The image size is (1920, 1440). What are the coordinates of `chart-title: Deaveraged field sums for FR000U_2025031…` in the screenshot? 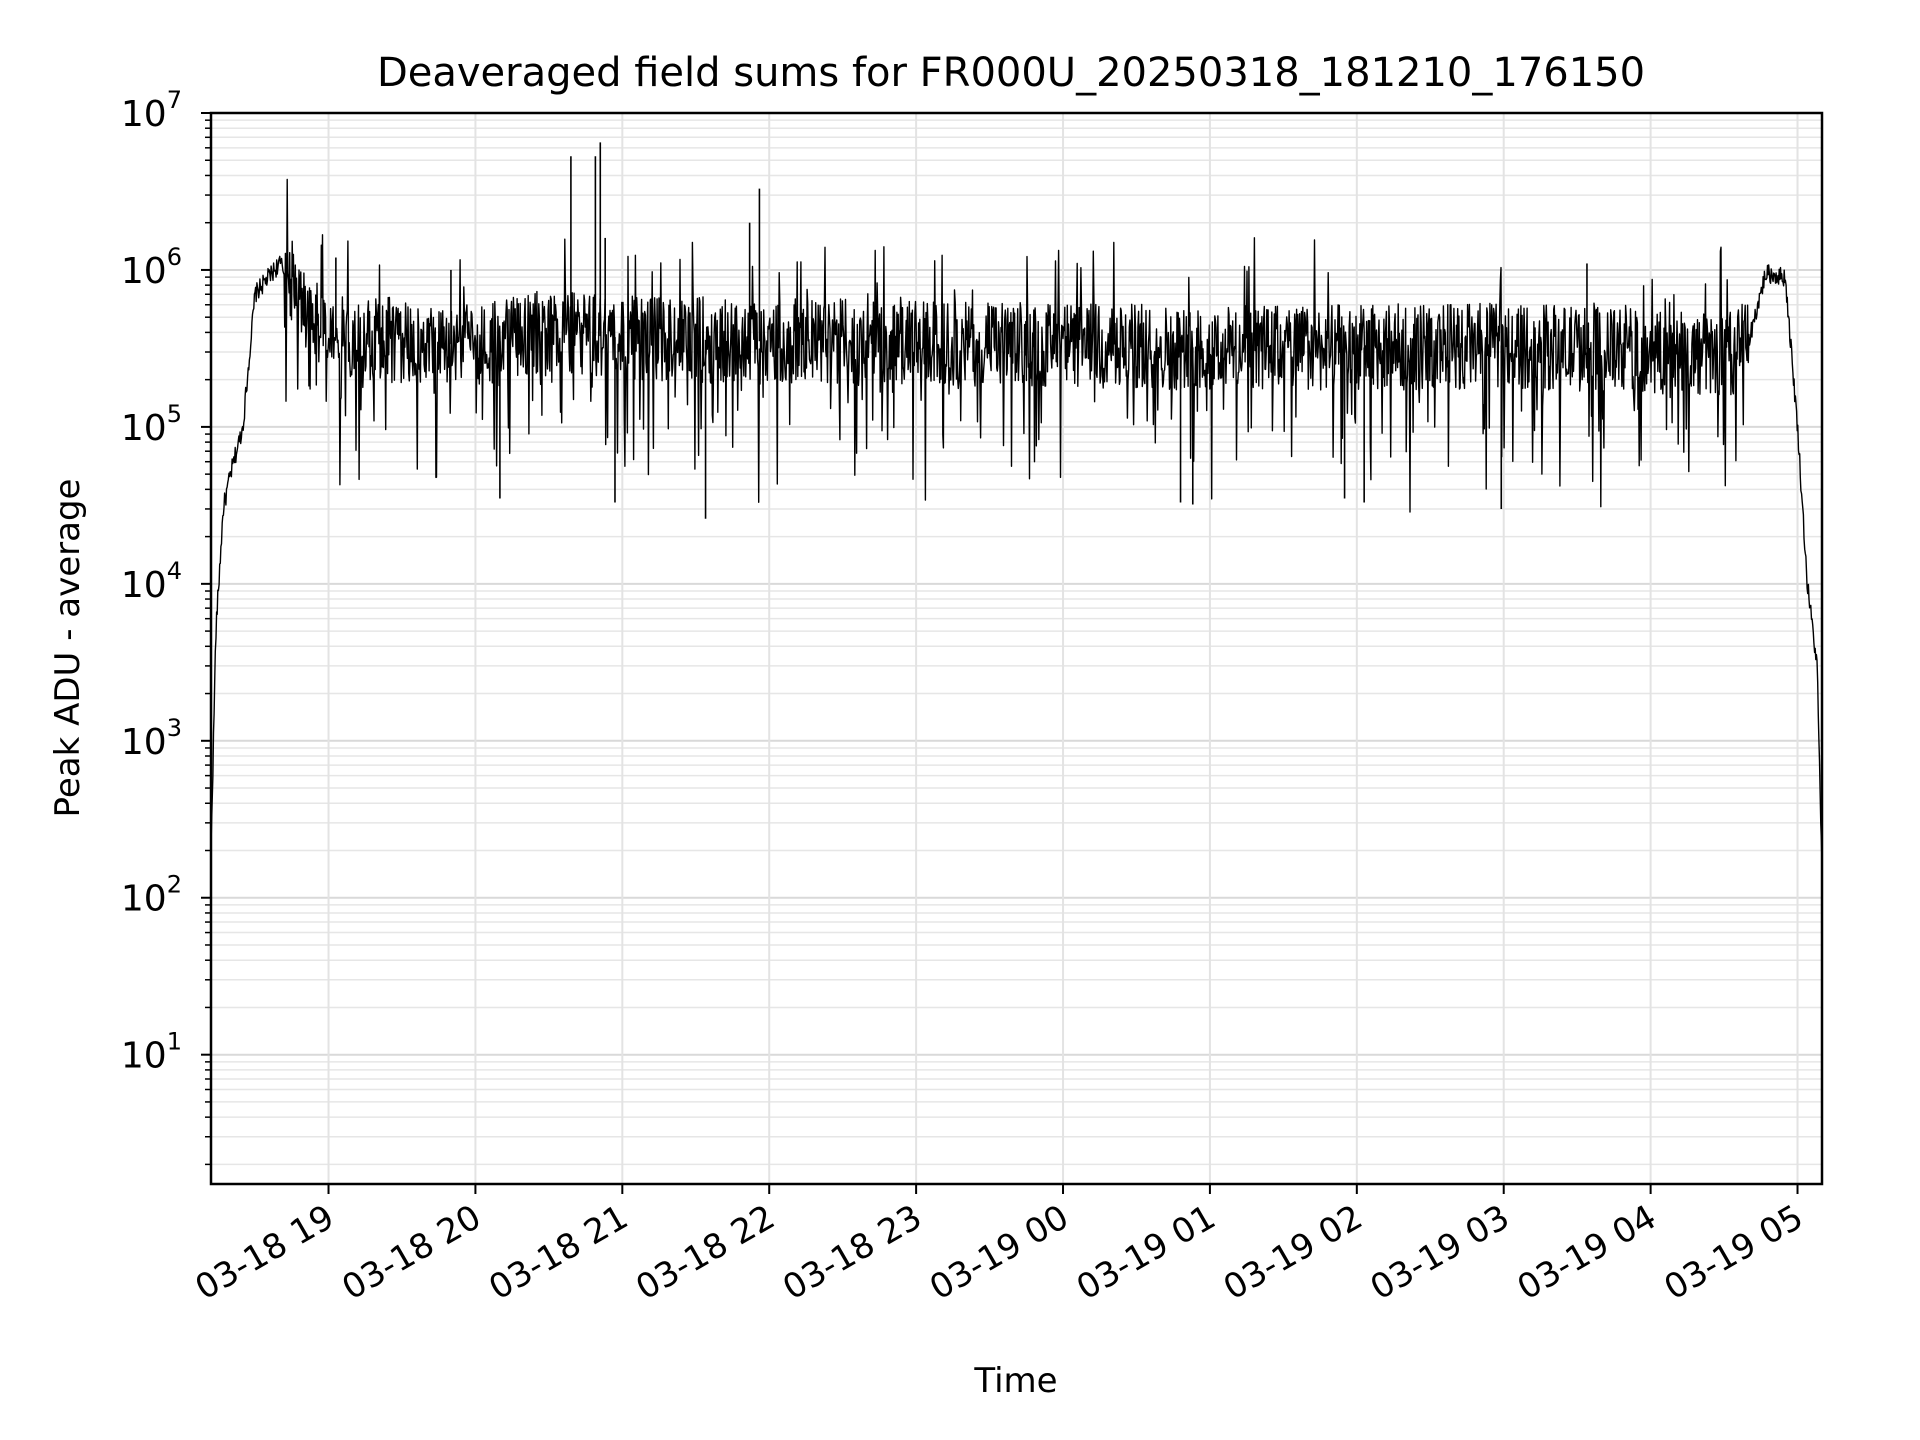 It's located at (1011, 73).